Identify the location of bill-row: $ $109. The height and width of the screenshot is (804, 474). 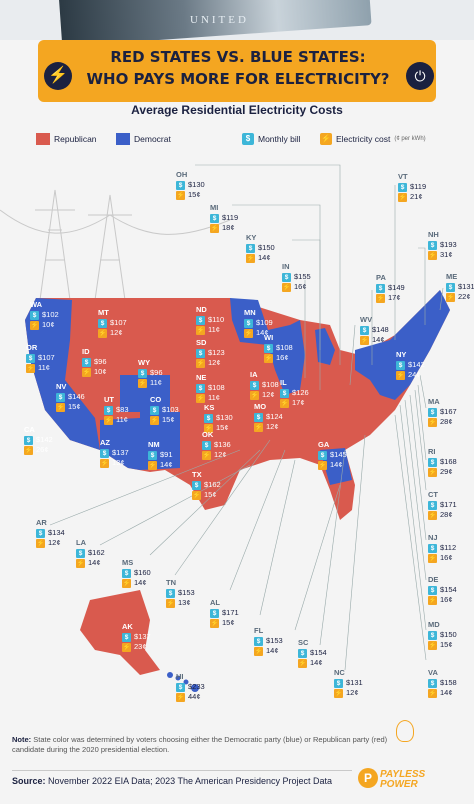
(258, 323).